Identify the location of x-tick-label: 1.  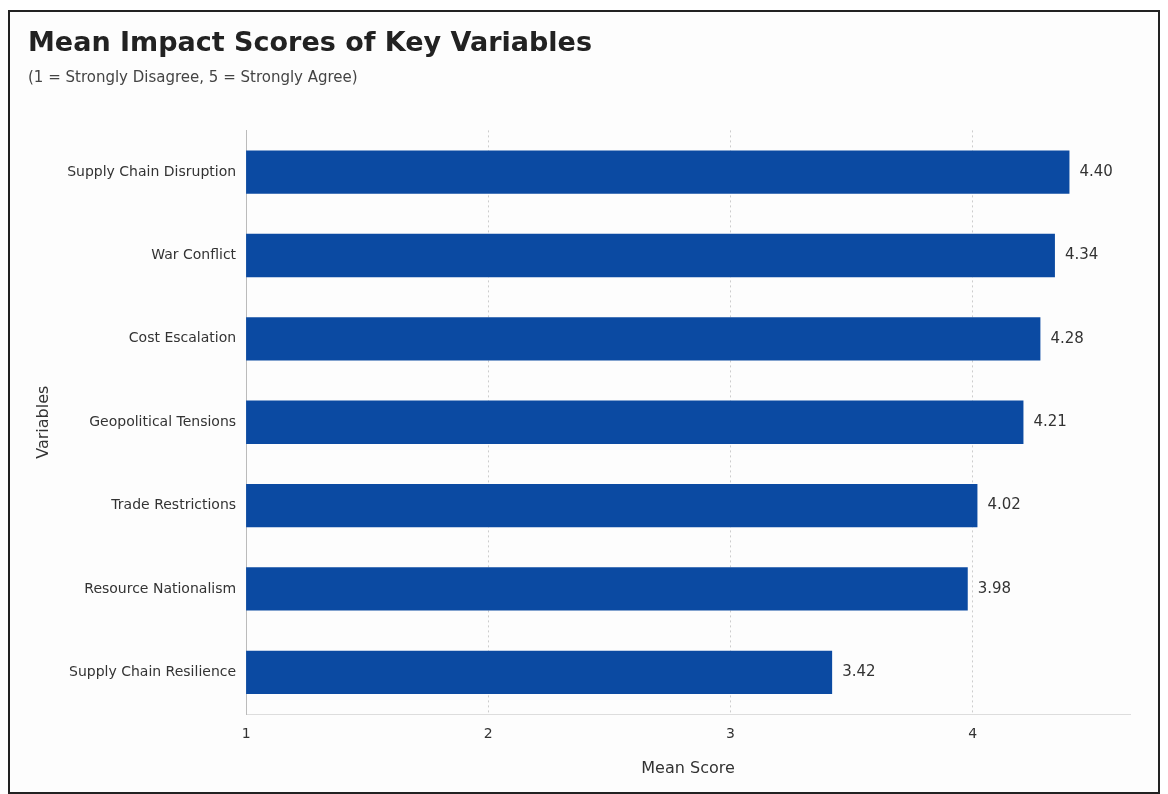
(246, 733).